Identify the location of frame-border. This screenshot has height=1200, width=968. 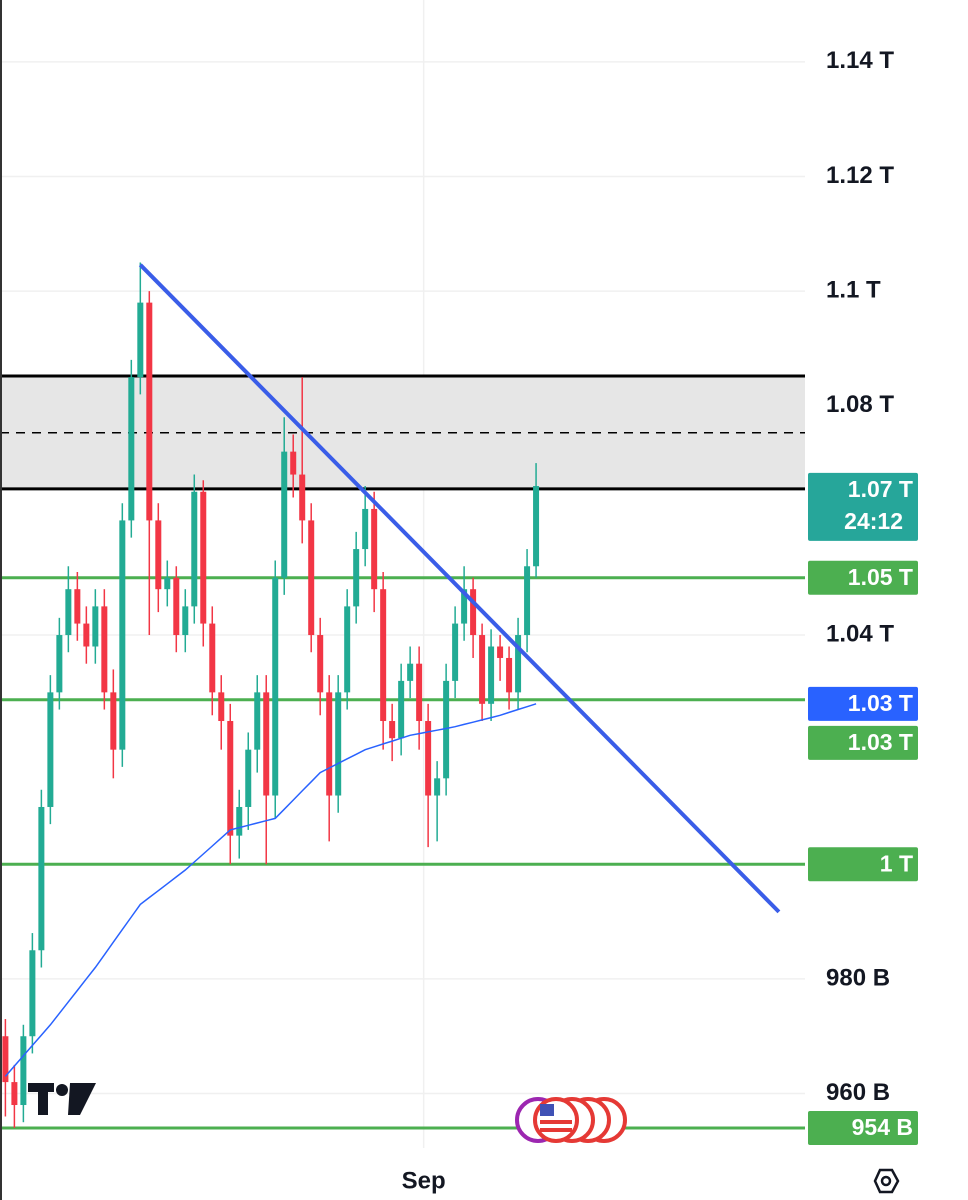
(1, 600).